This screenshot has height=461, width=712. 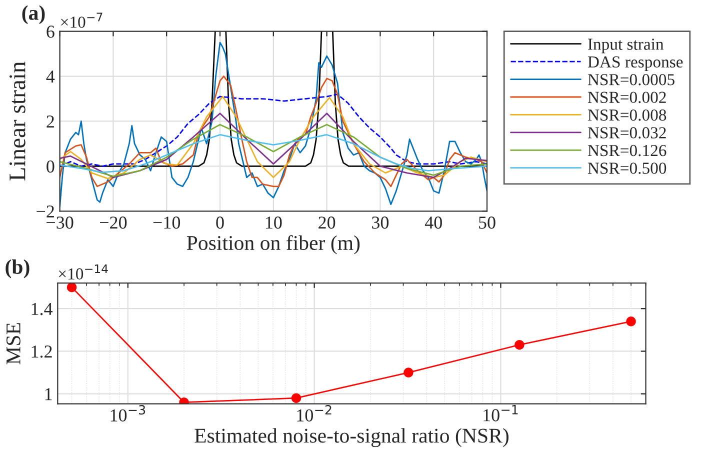 What do you see at coordinates (273, 244) in the screenshot?
I see `x-axis-title: Position on fiber (m)` at bounding box center [273, 244].